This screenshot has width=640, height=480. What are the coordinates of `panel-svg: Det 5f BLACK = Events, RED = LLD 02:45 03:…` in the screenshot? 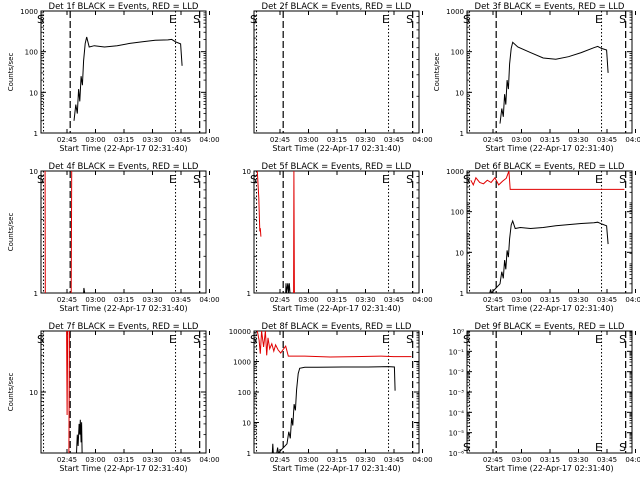 It's located at (337, 237).